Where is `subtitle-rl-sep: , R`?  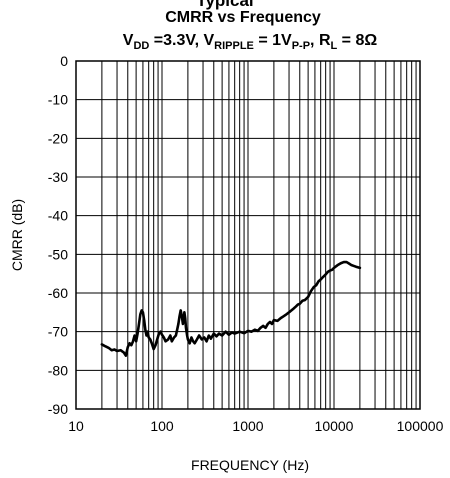 subtitle-rl-sep: , R is located at coordinates (320, 40).